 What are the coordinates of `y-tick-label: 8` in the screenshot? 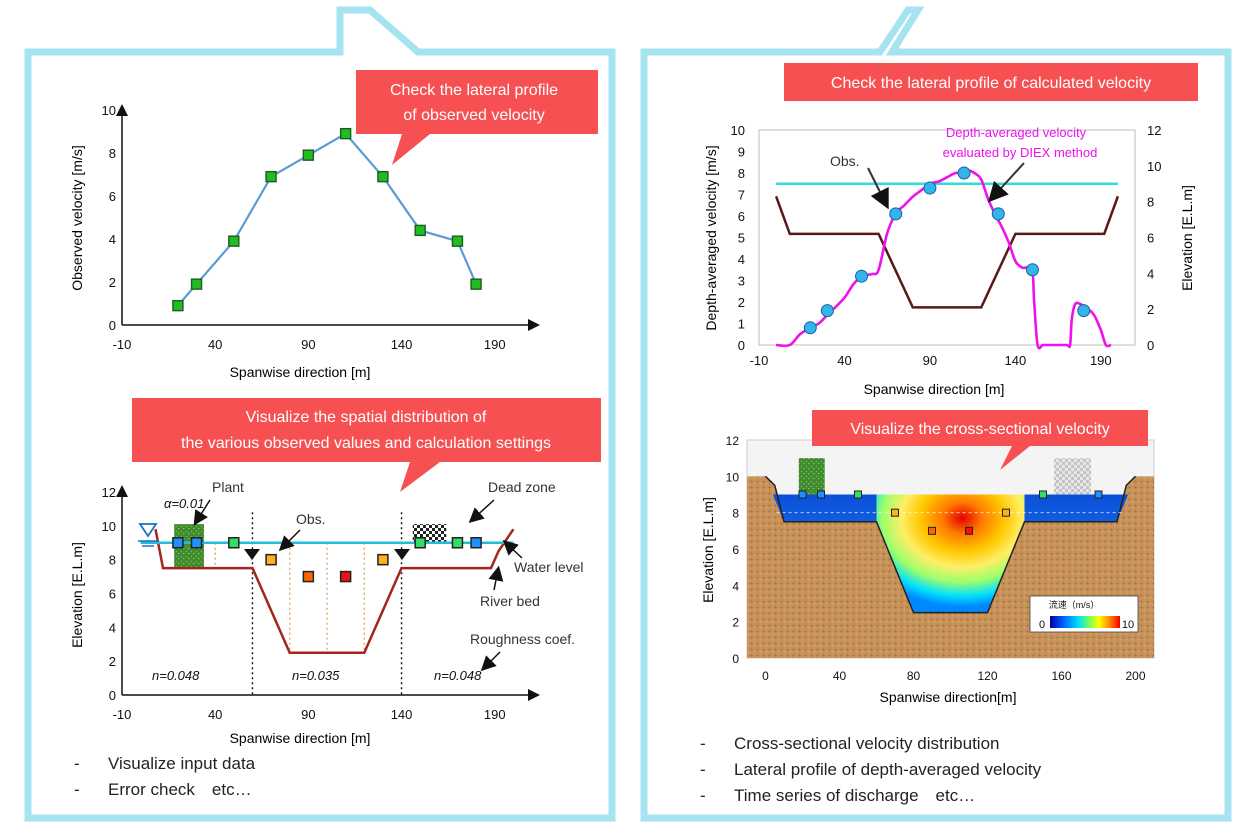 It's located at (741, 173).